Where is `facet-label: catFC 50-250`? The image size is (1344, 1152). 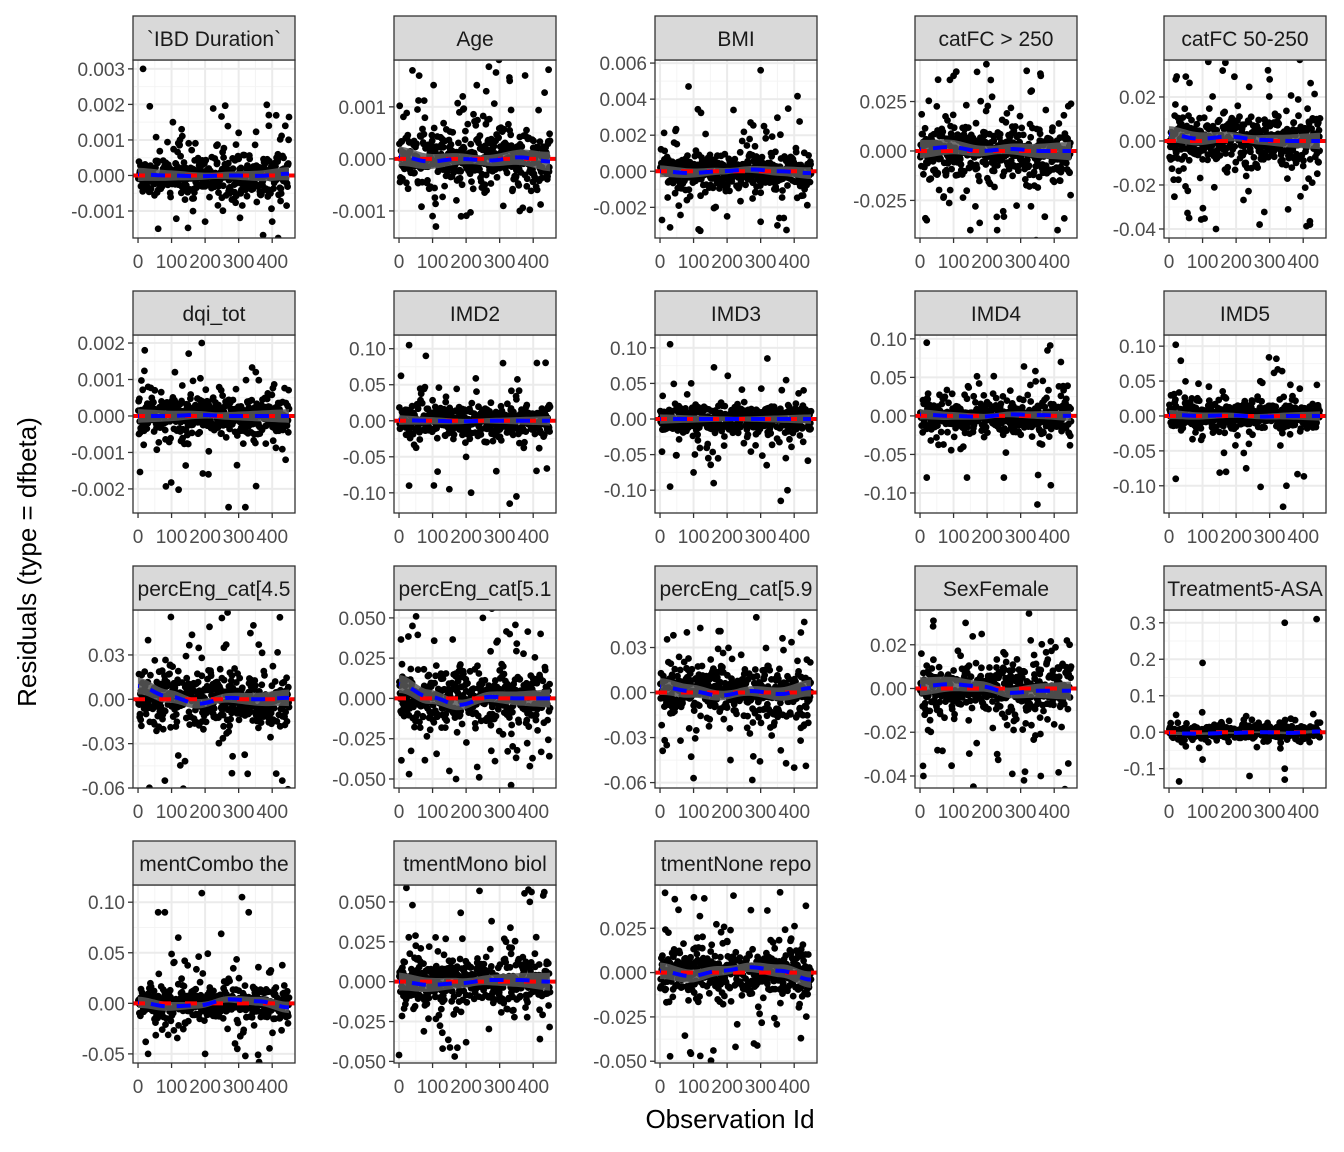
facet-label: catFC 50-250 is located at coordinates (1244, 39).